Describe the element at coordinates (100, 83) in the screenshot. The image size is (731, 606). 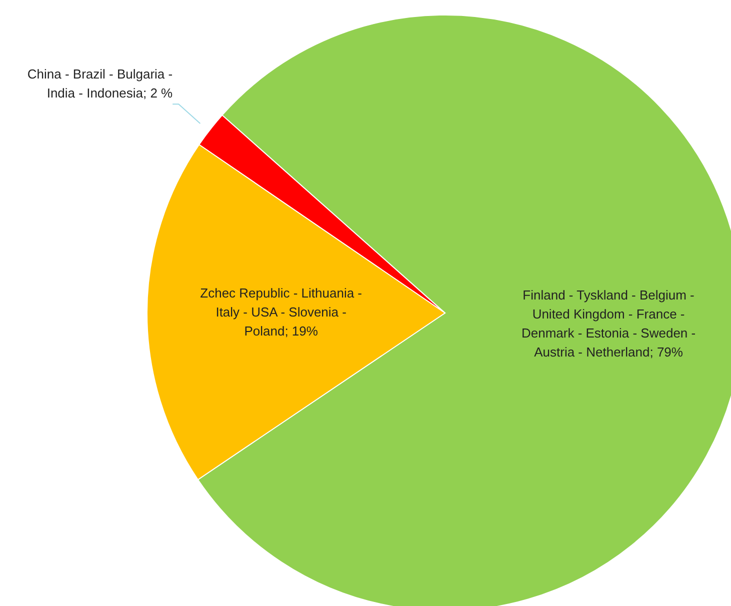
I see `slice-label: China - Brazil - Bulgaria - India - Indonesia; 2 %` at that location.